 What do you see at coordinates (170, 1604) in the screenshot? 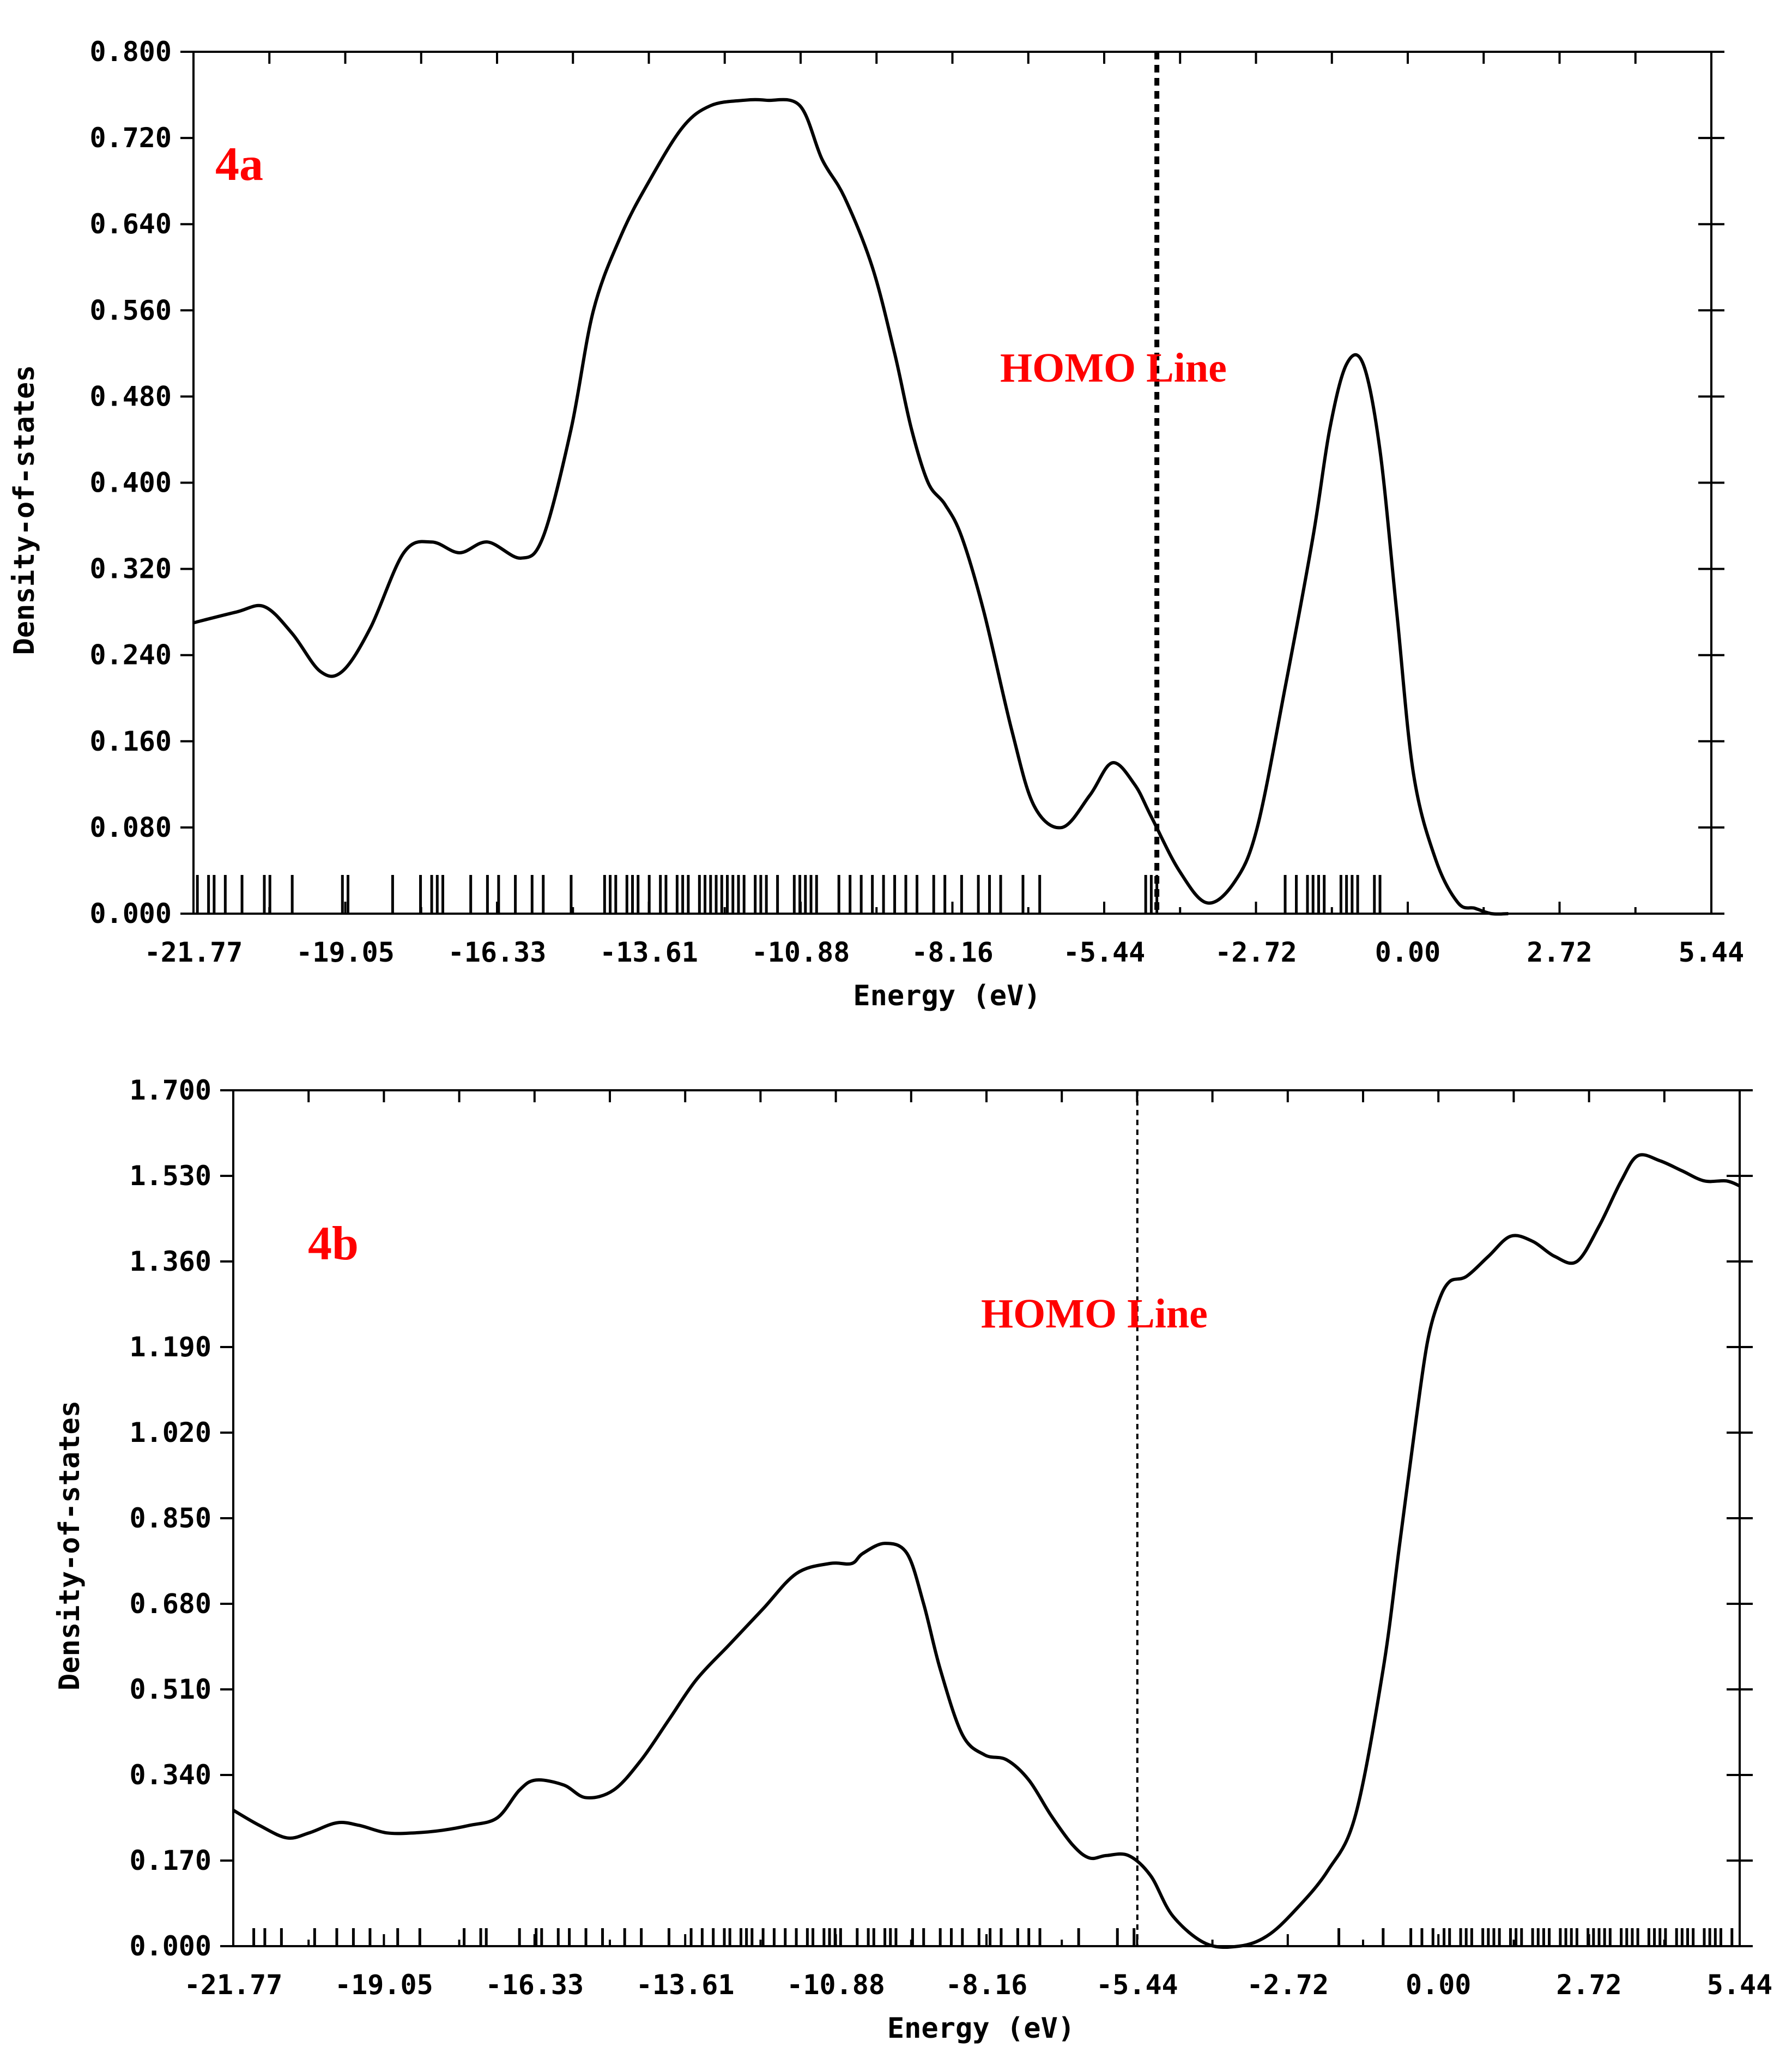
I see `y-tick-label: 0.680` at bounding box center [170, 1604].